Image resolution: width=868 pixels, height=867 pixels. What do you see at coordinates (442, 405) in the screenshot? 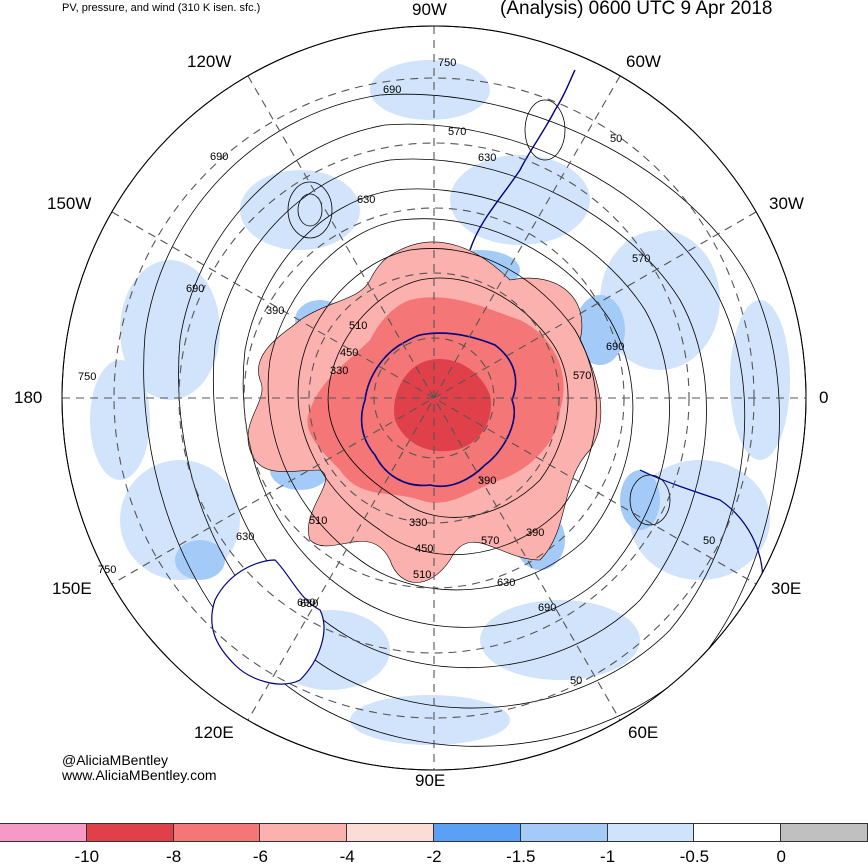
I see `pv-red-core` at bounding box center [442, 405].